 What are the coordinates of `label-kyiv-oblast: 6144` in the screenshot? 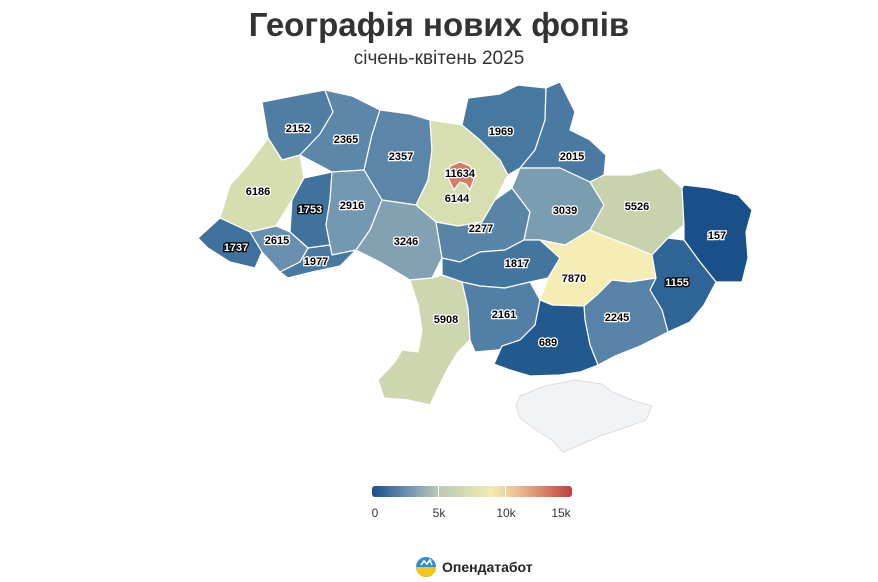 It's located at (457, 199).